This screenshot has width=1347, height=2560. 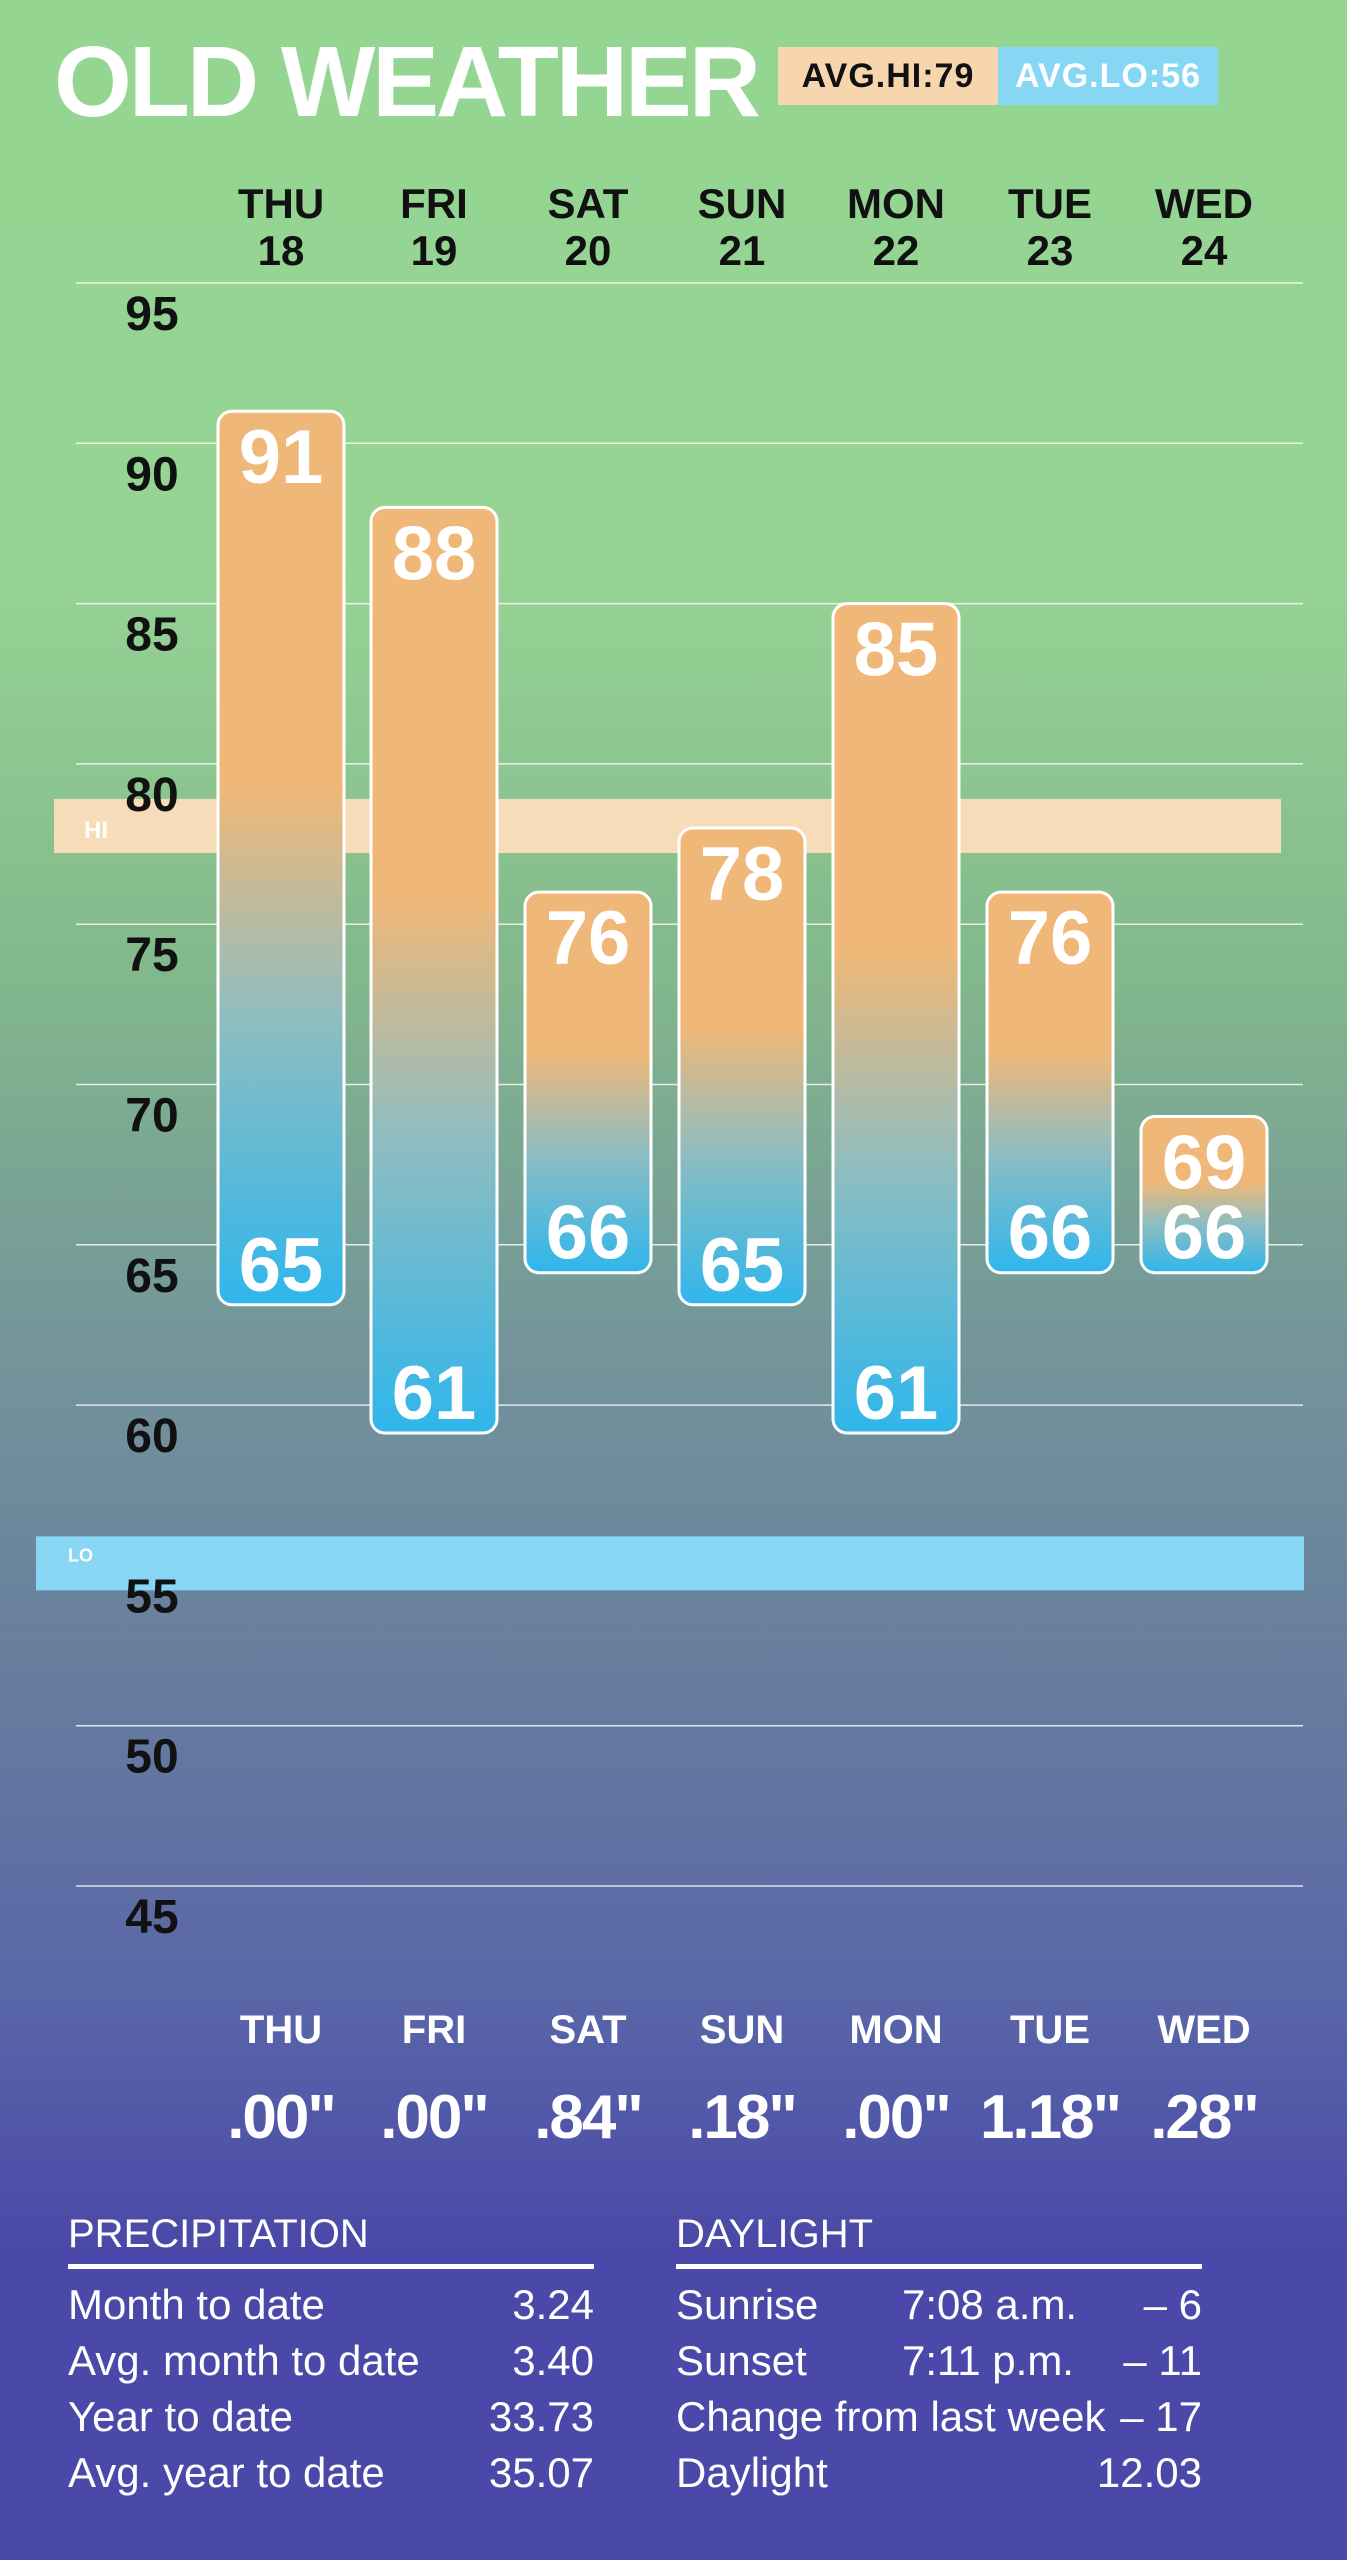 What do you see at coordinates (151, 795) in the screenshot?
I see `y-tick-label: 80` at bounding box center [151, 795].